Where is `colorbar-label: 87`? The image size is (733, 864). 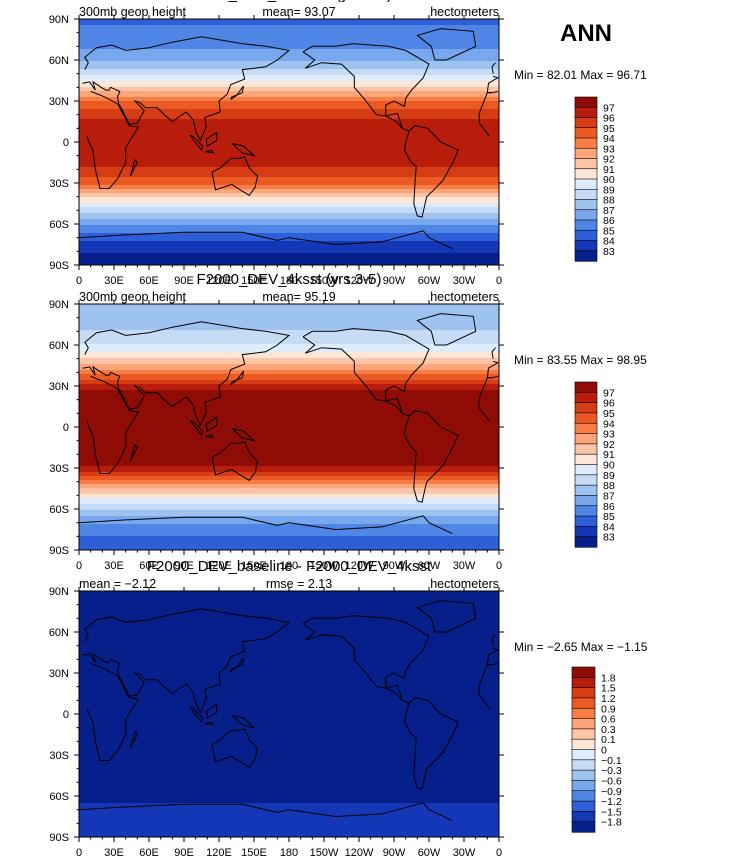
colorbar-label: 87 is located at coordinates (609, 496).